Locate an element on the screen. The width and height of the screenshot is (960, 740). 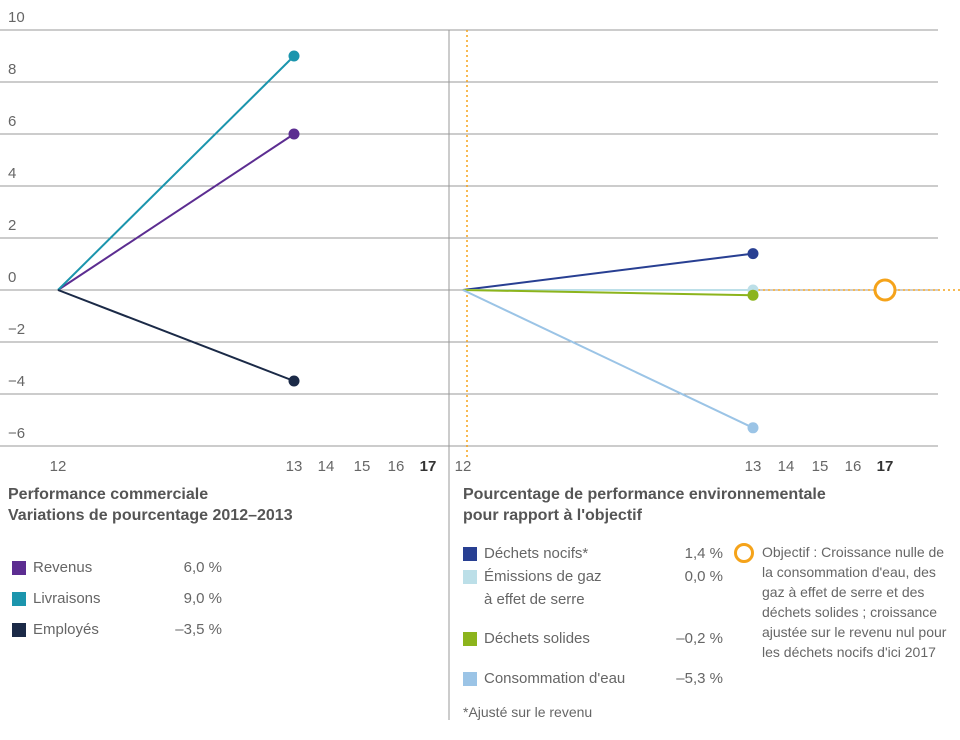
legend-item: Revenus 6,0 % is located at coordinates (117, 579).